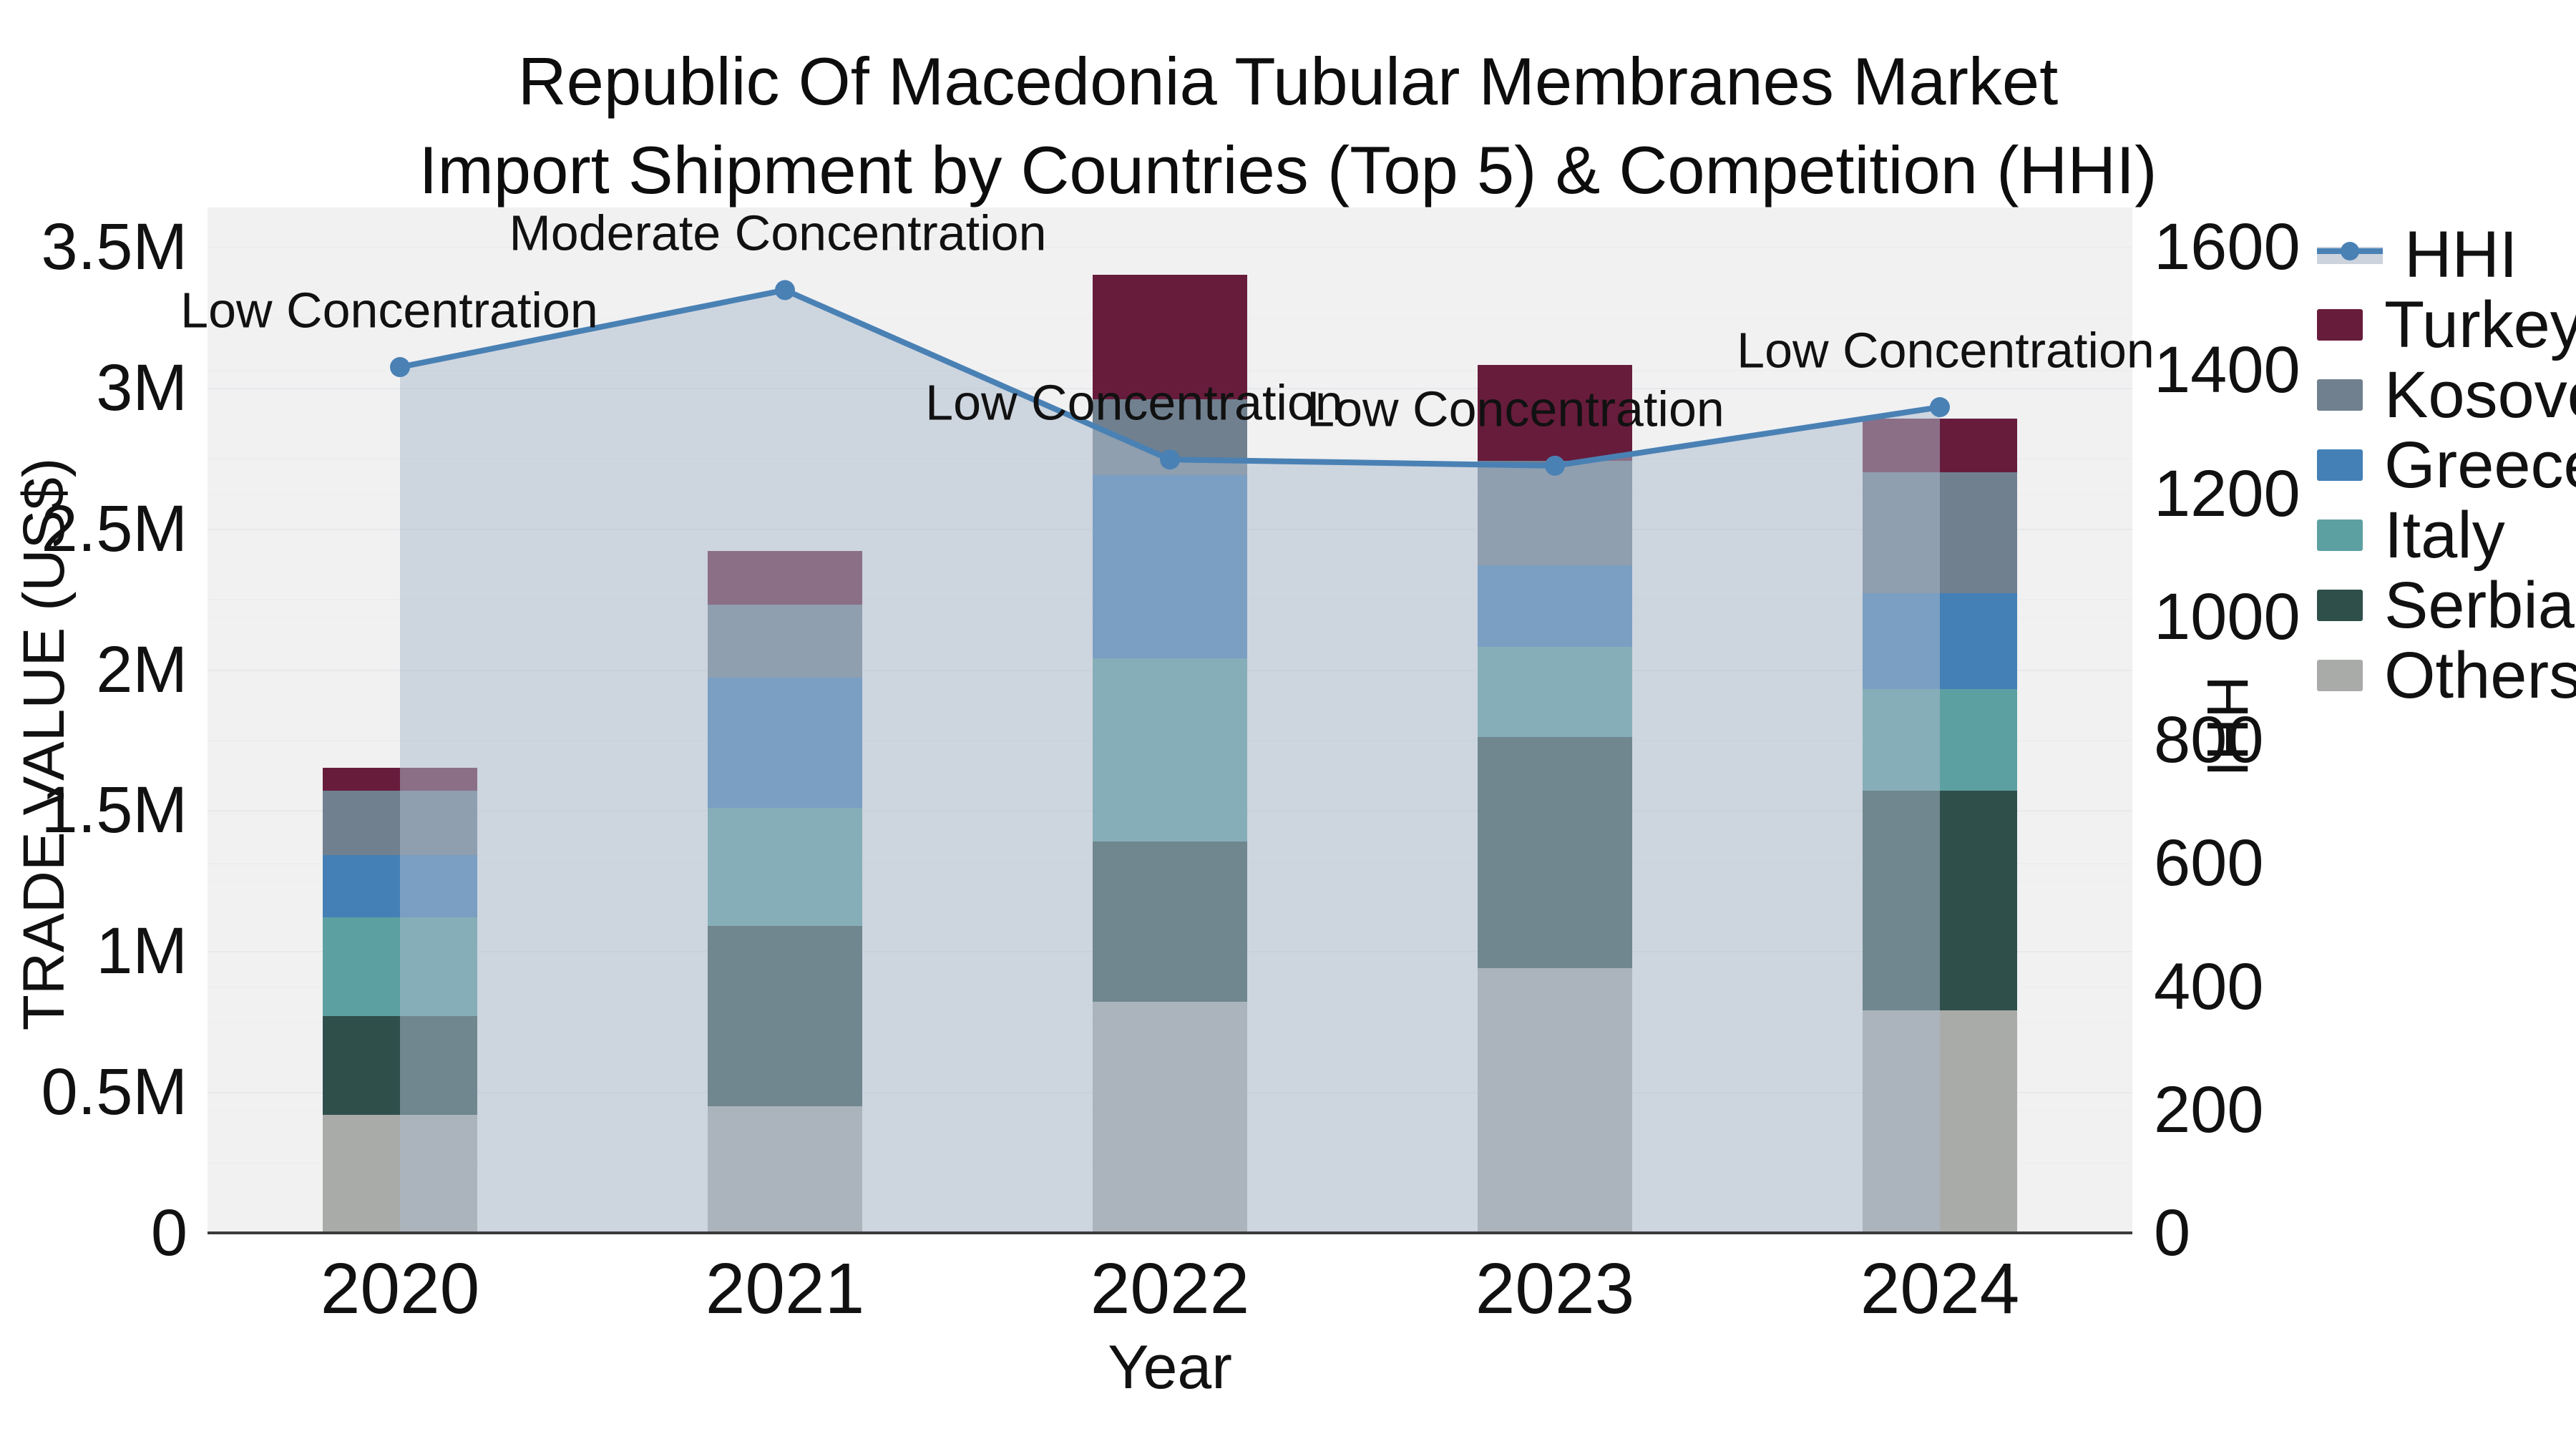  I want to click on legend: HHITurkeyKosovoGreeceItalySerbiaOthers, so click(2446, 465).